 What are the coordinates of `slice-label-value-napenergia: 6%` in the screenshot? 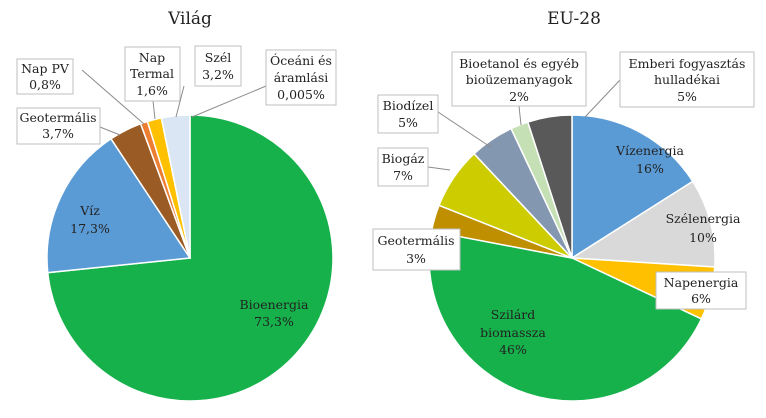 It's located at (701, 298).